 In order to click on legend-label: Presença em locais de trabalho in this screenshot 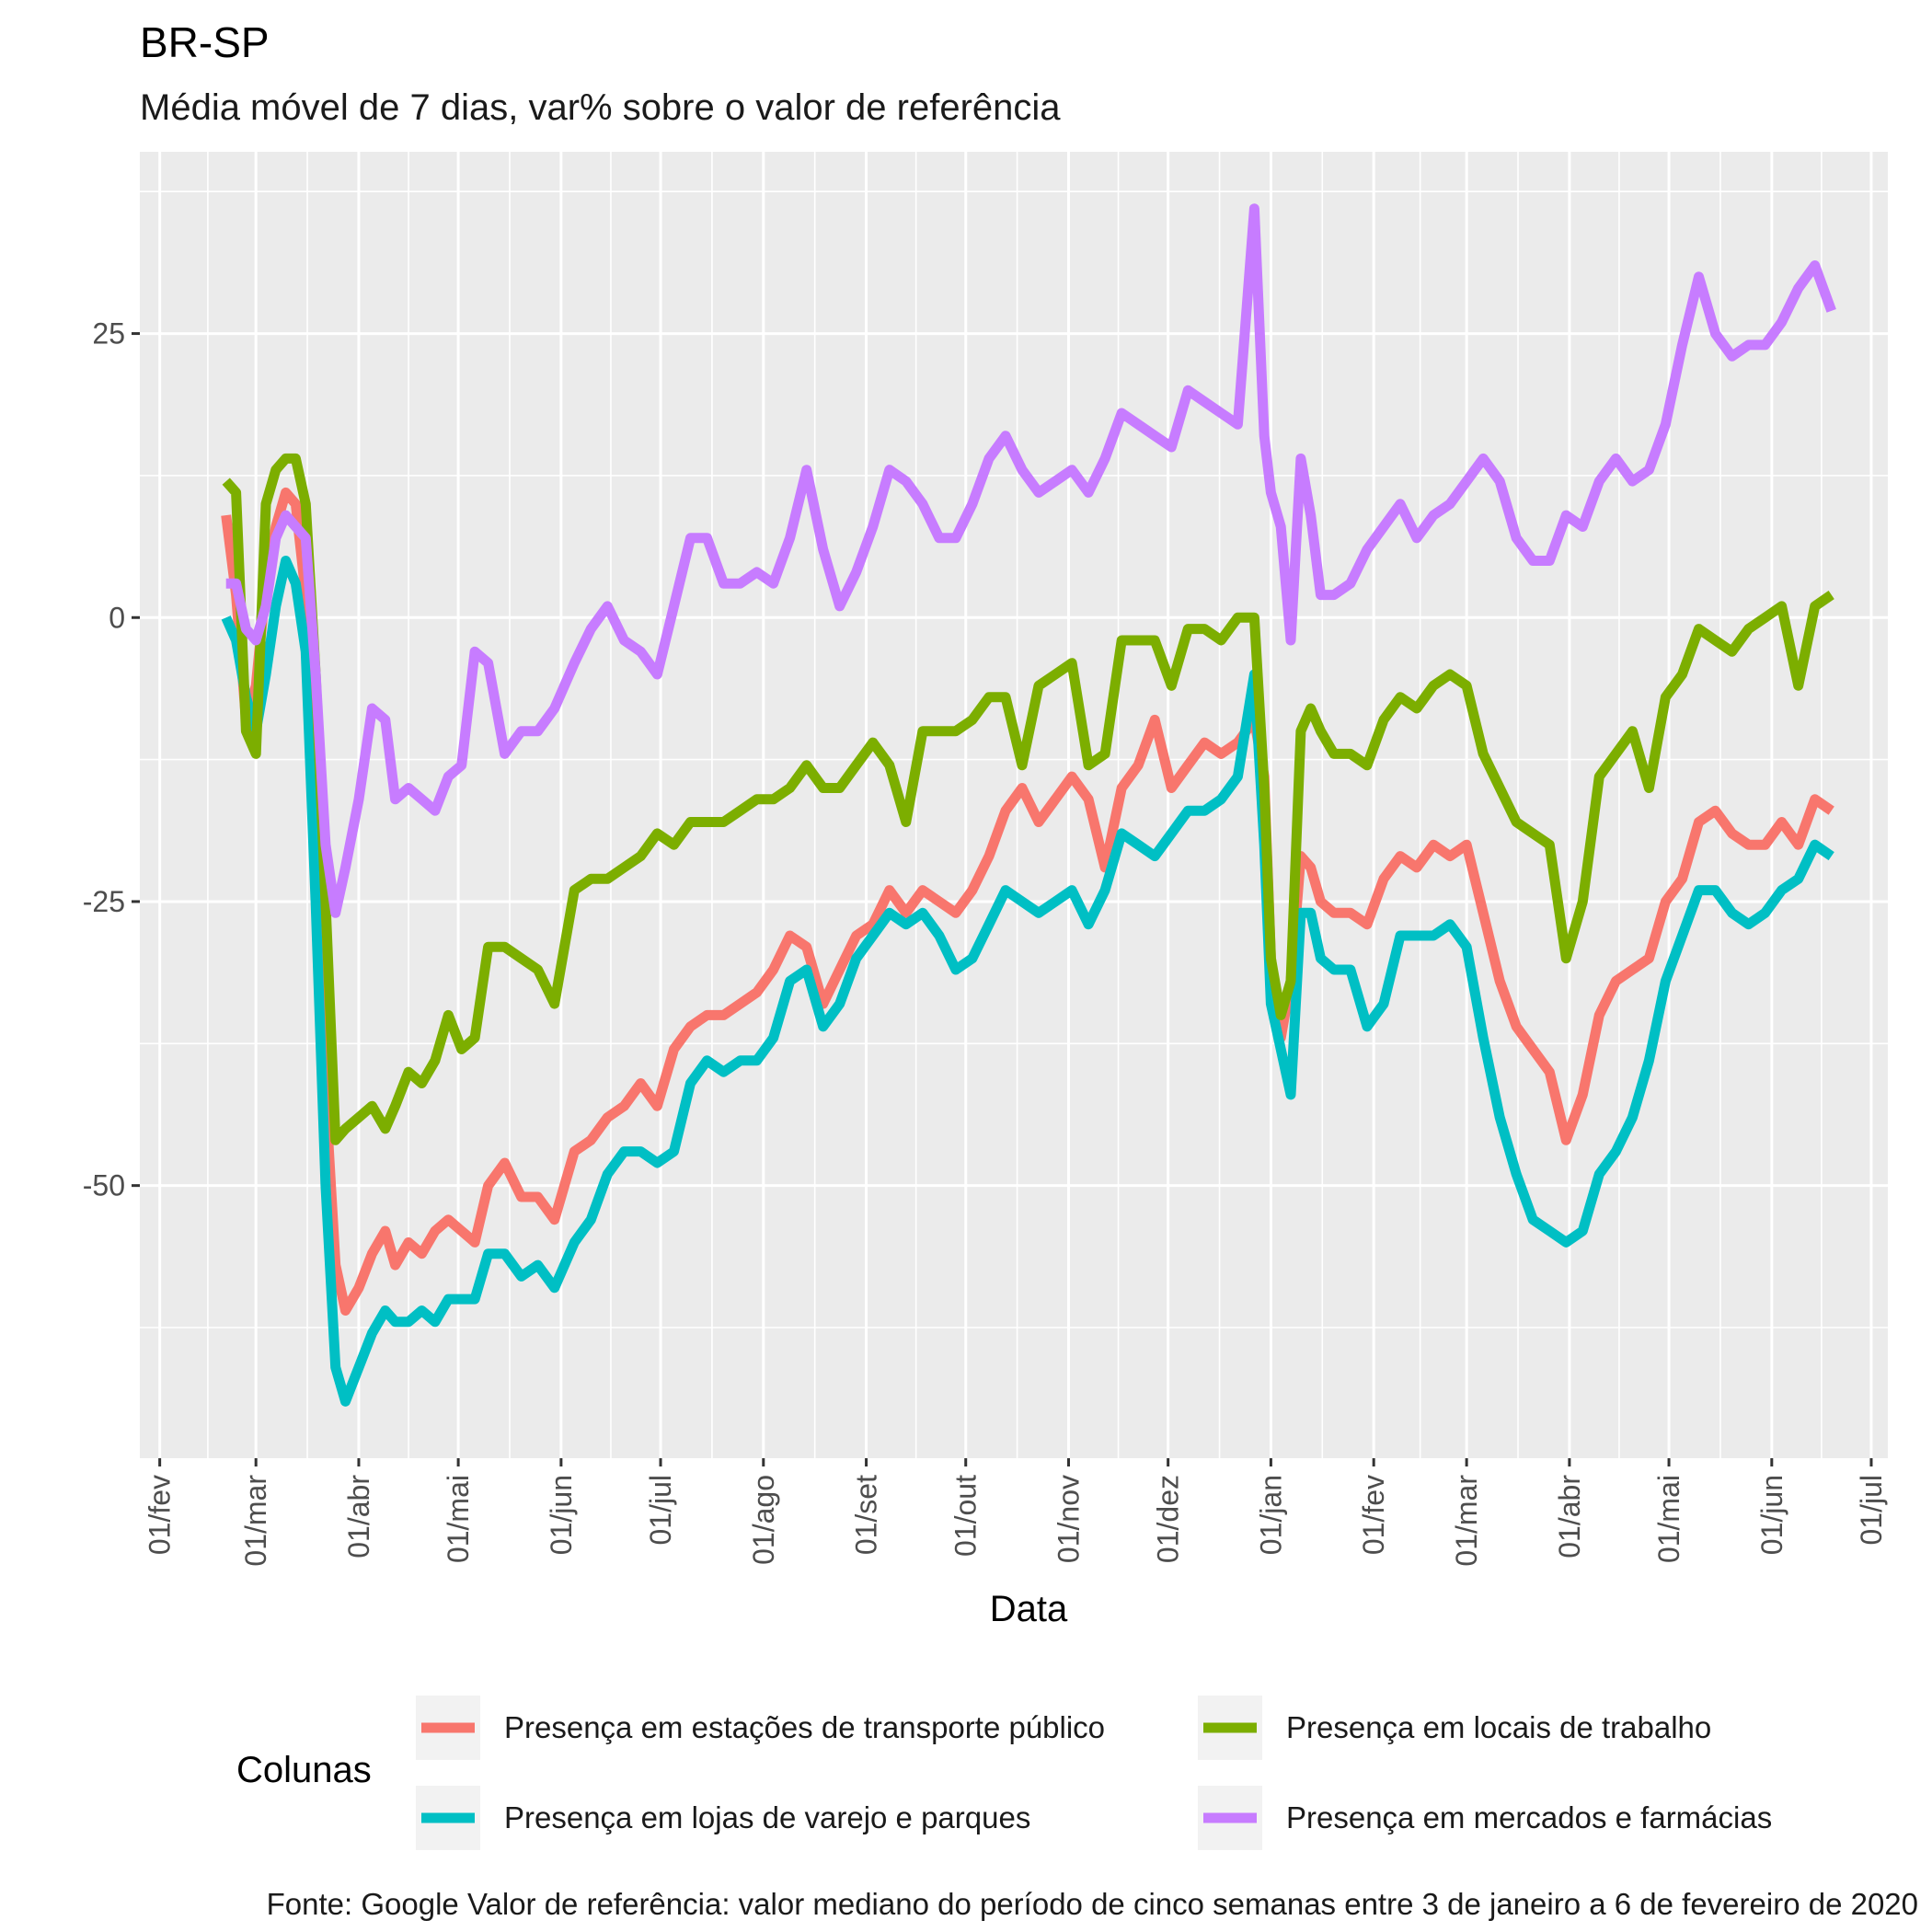, I will do `click(1498, 1727)`.